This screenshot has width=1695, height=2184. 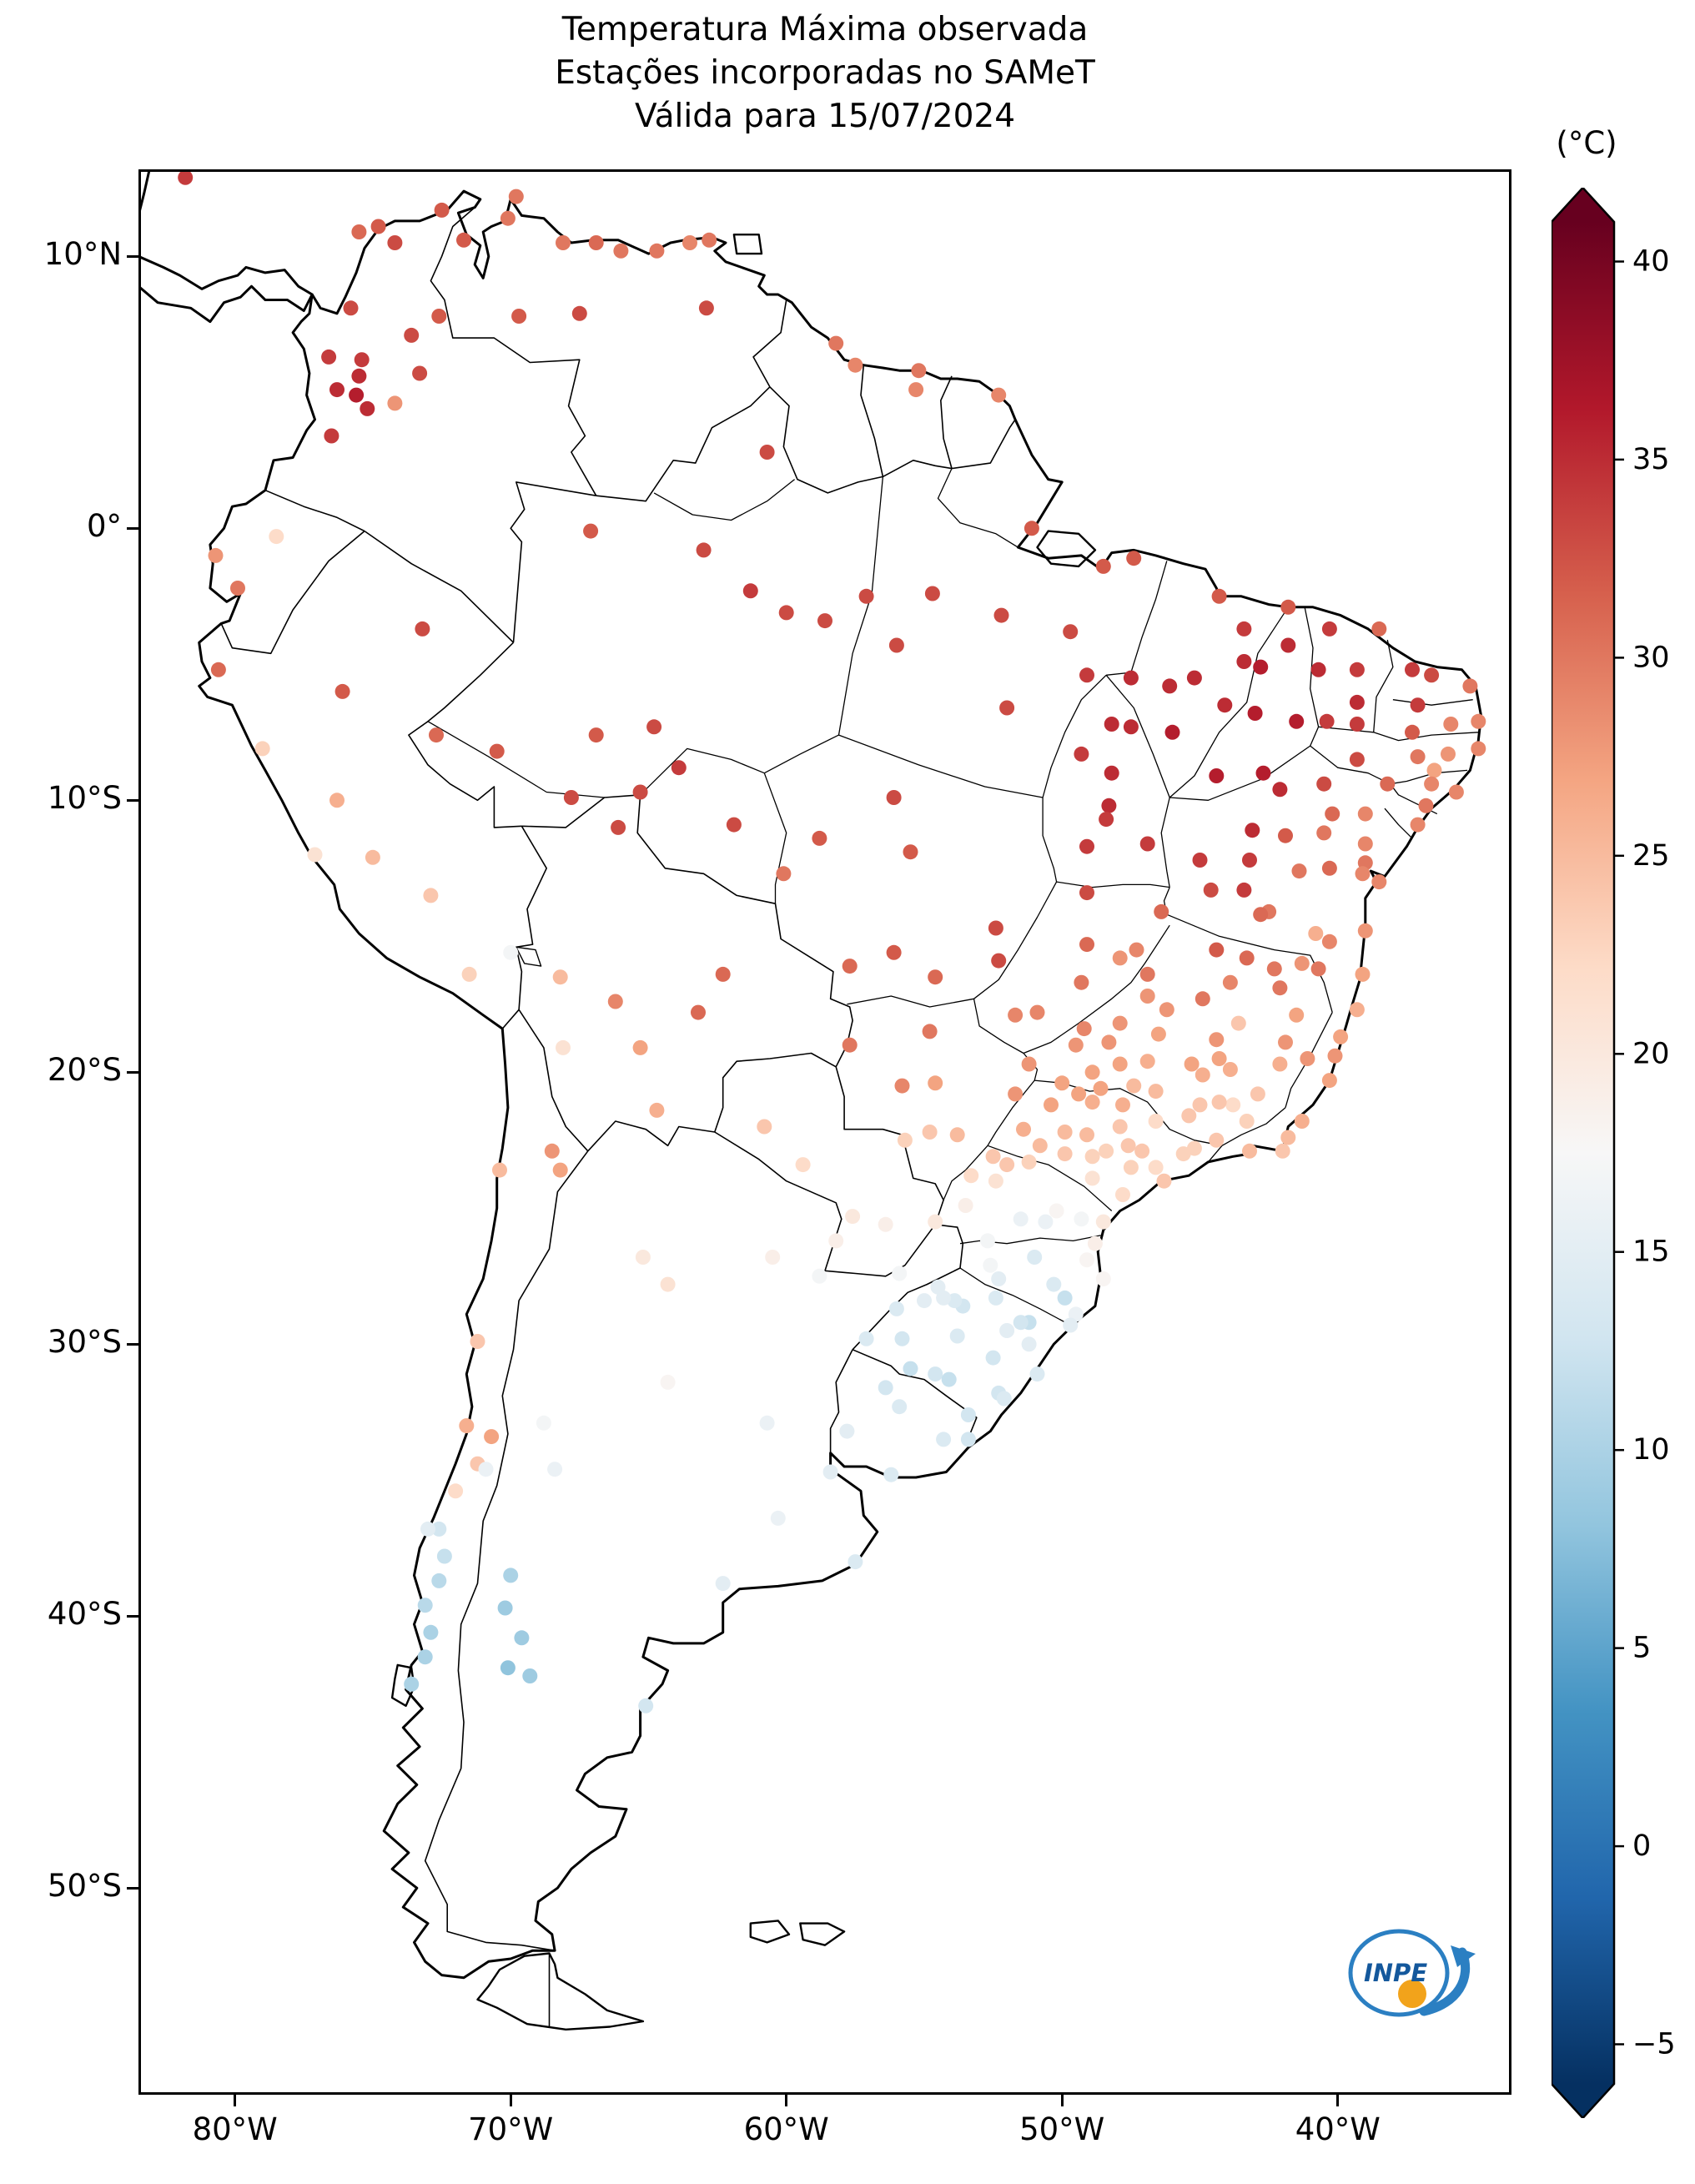 I want to click on lon-tick-label: 40°W, so click(x=1338, y=2129).